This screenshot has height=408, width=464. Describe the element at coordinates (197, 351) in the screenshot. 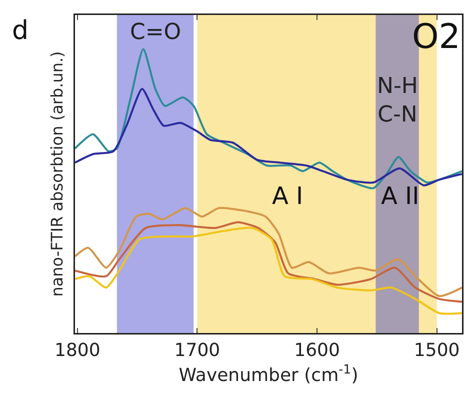

I see `x-tick-label: 1700` at that location.